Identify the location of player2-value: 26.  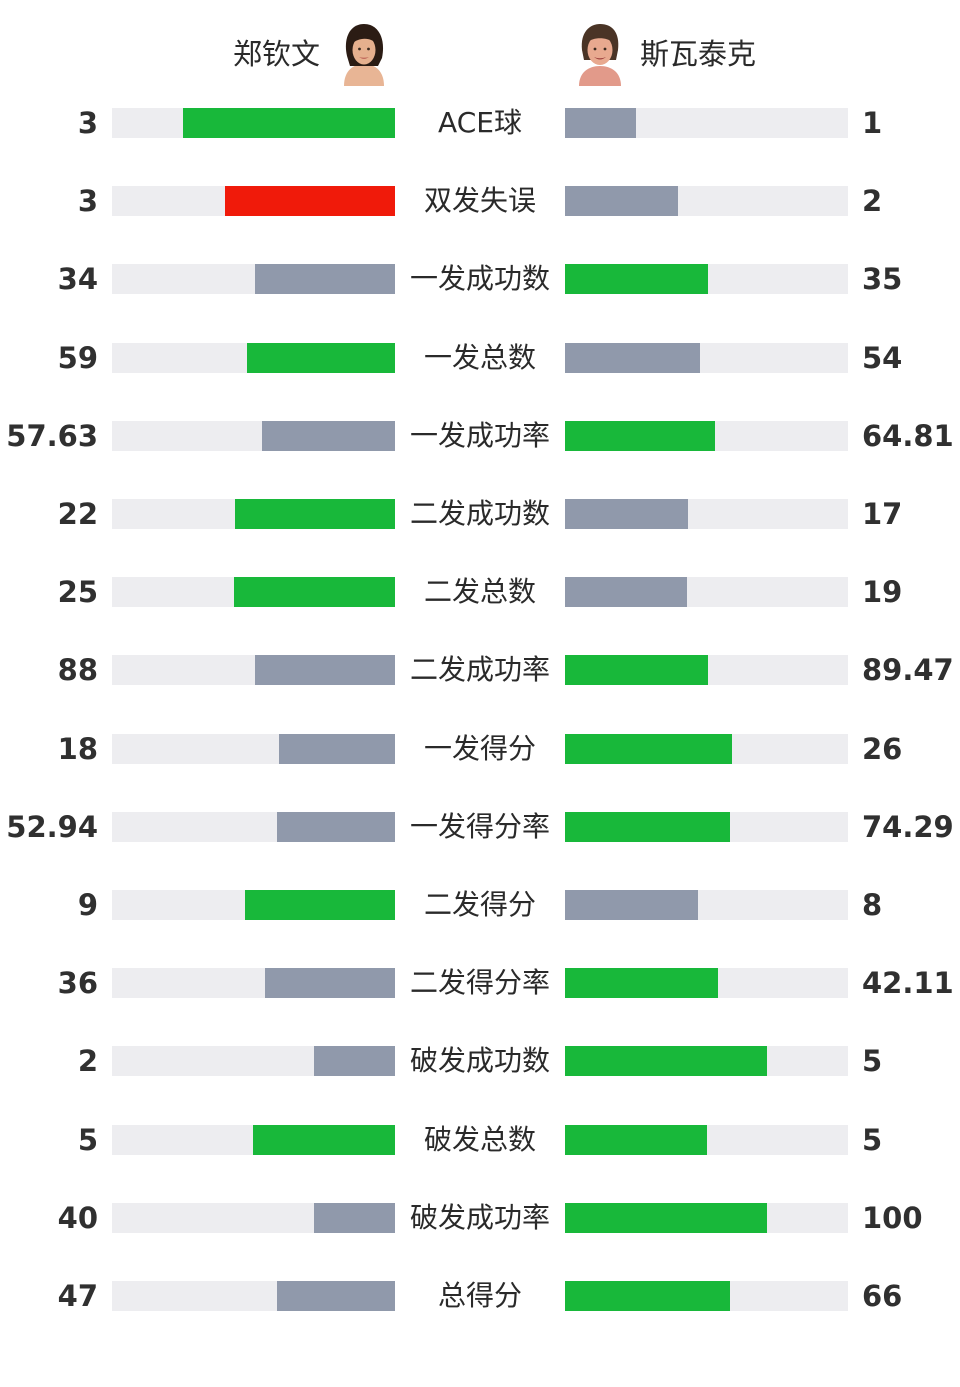
(882, 749).